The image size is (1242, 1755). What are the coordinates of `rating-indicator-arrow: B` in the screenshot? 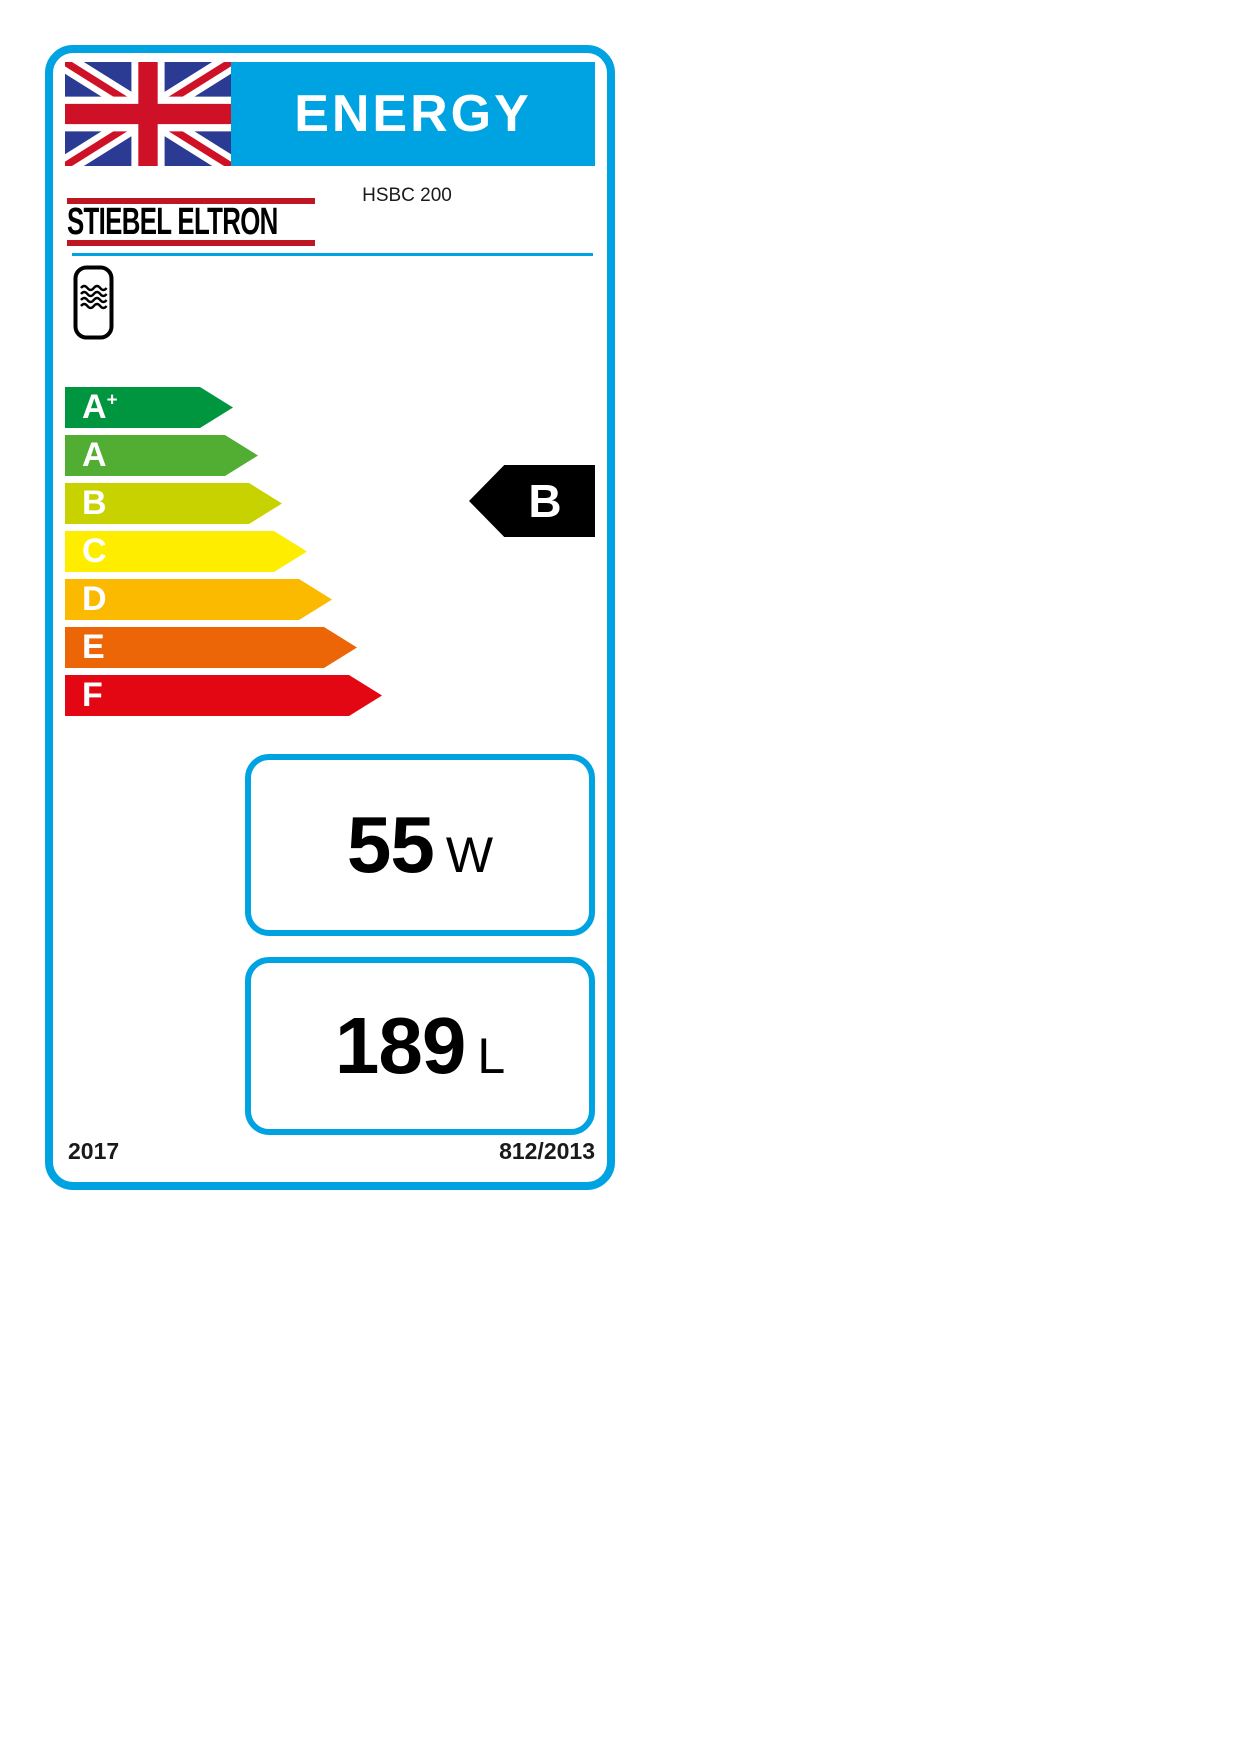 It's located at (532, 501).